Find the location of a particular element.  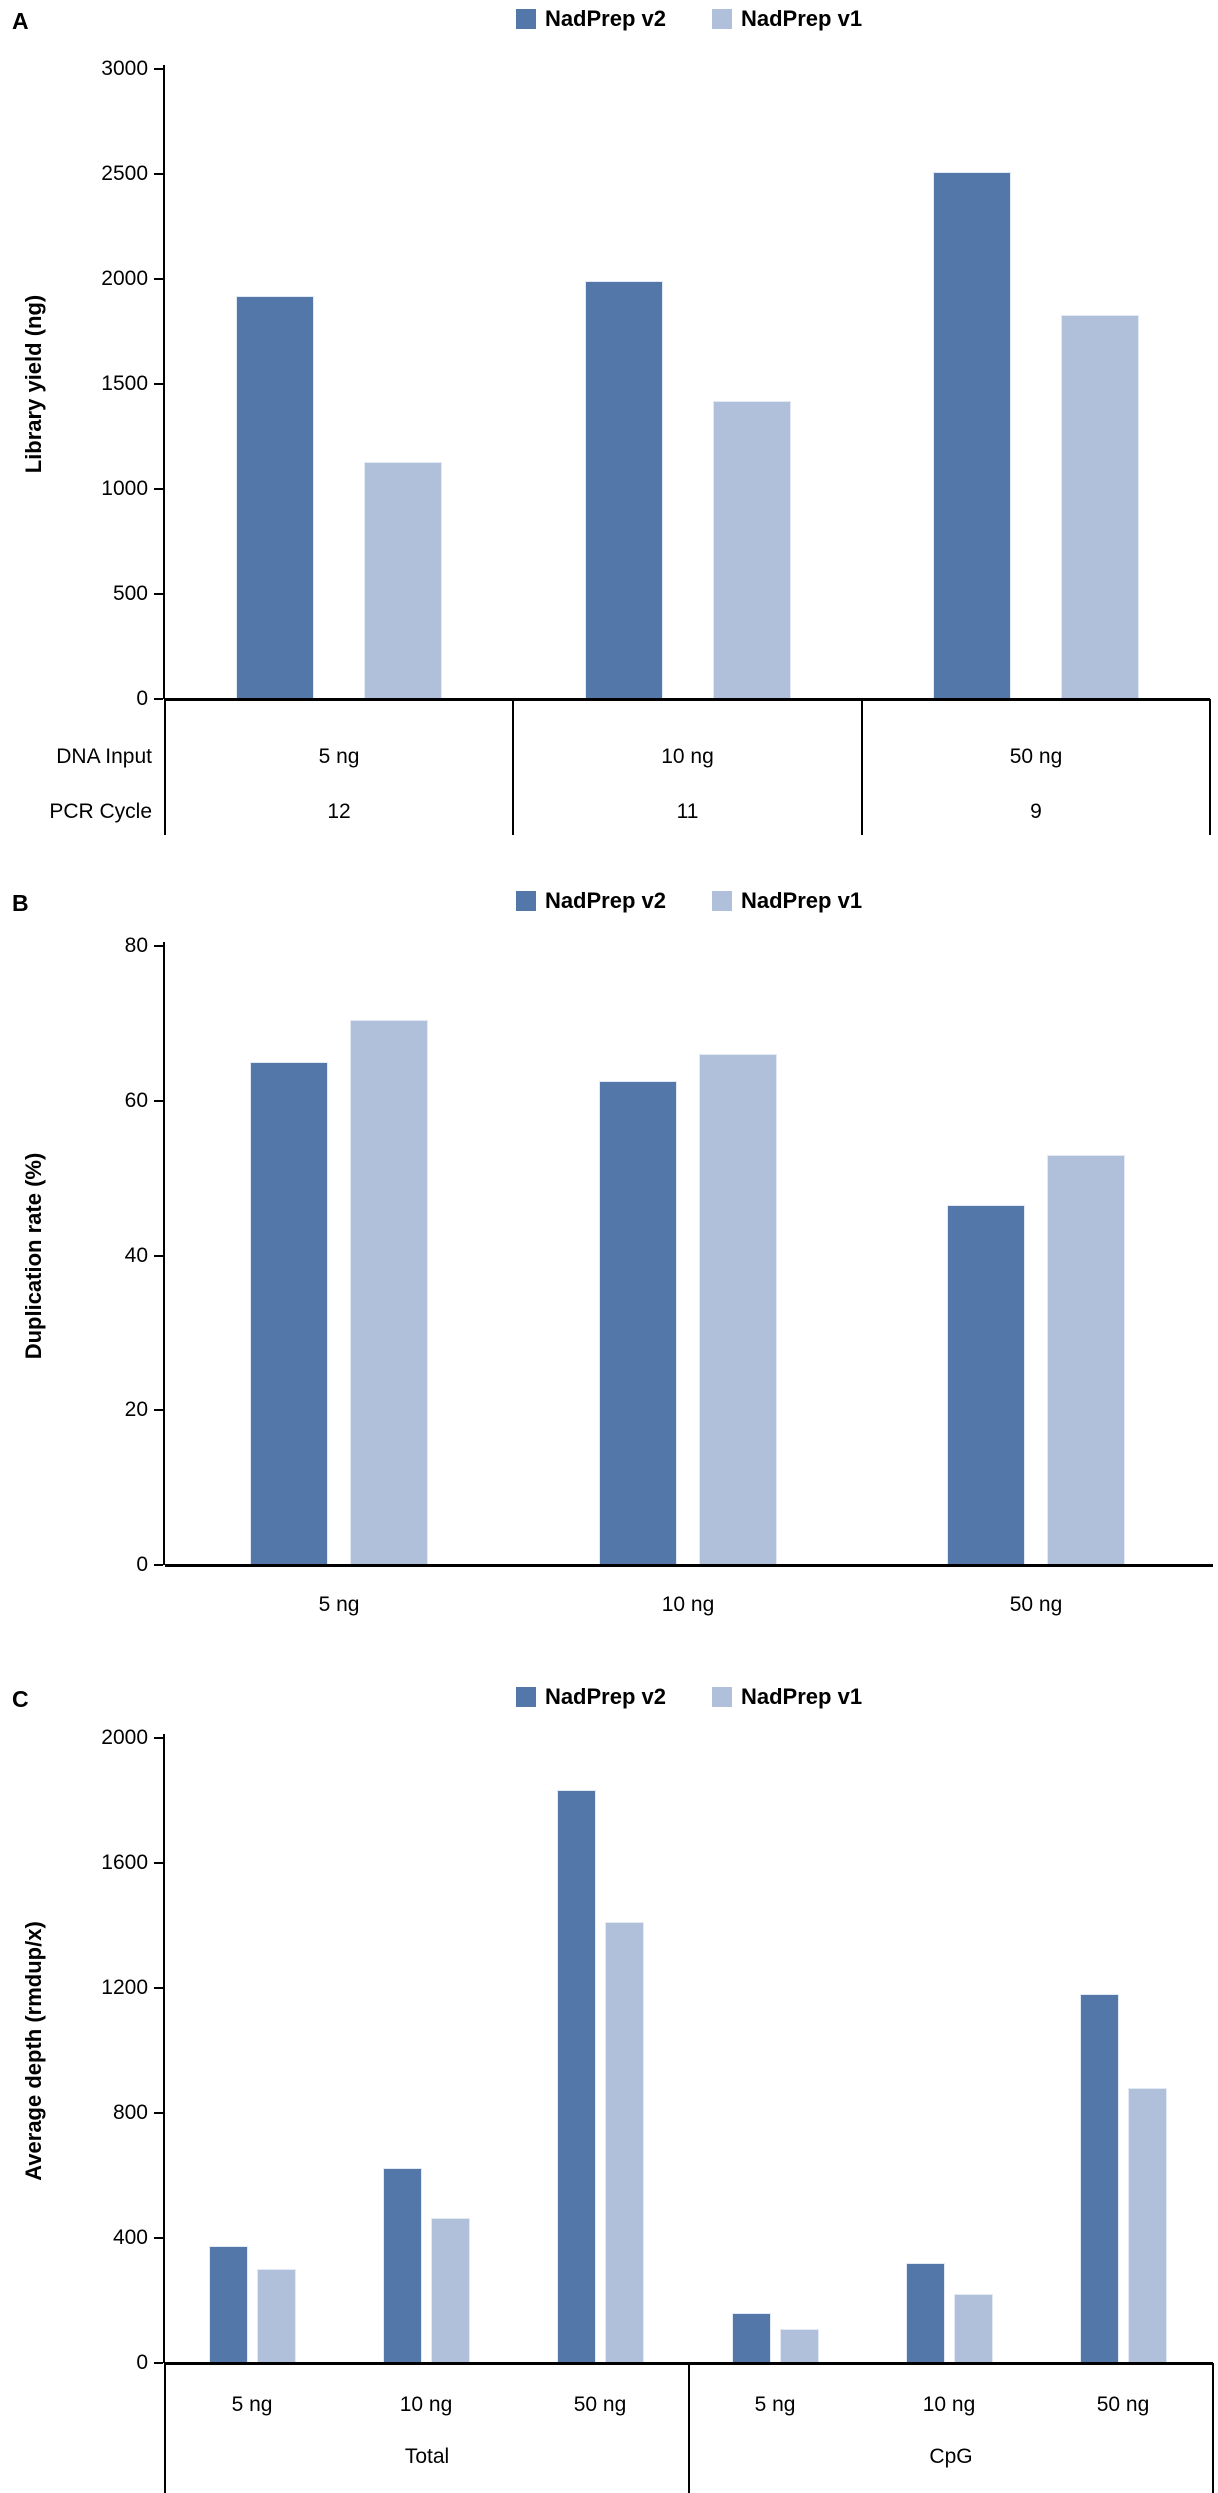

table-group-label: Total is located at coordinates (427, 2456).